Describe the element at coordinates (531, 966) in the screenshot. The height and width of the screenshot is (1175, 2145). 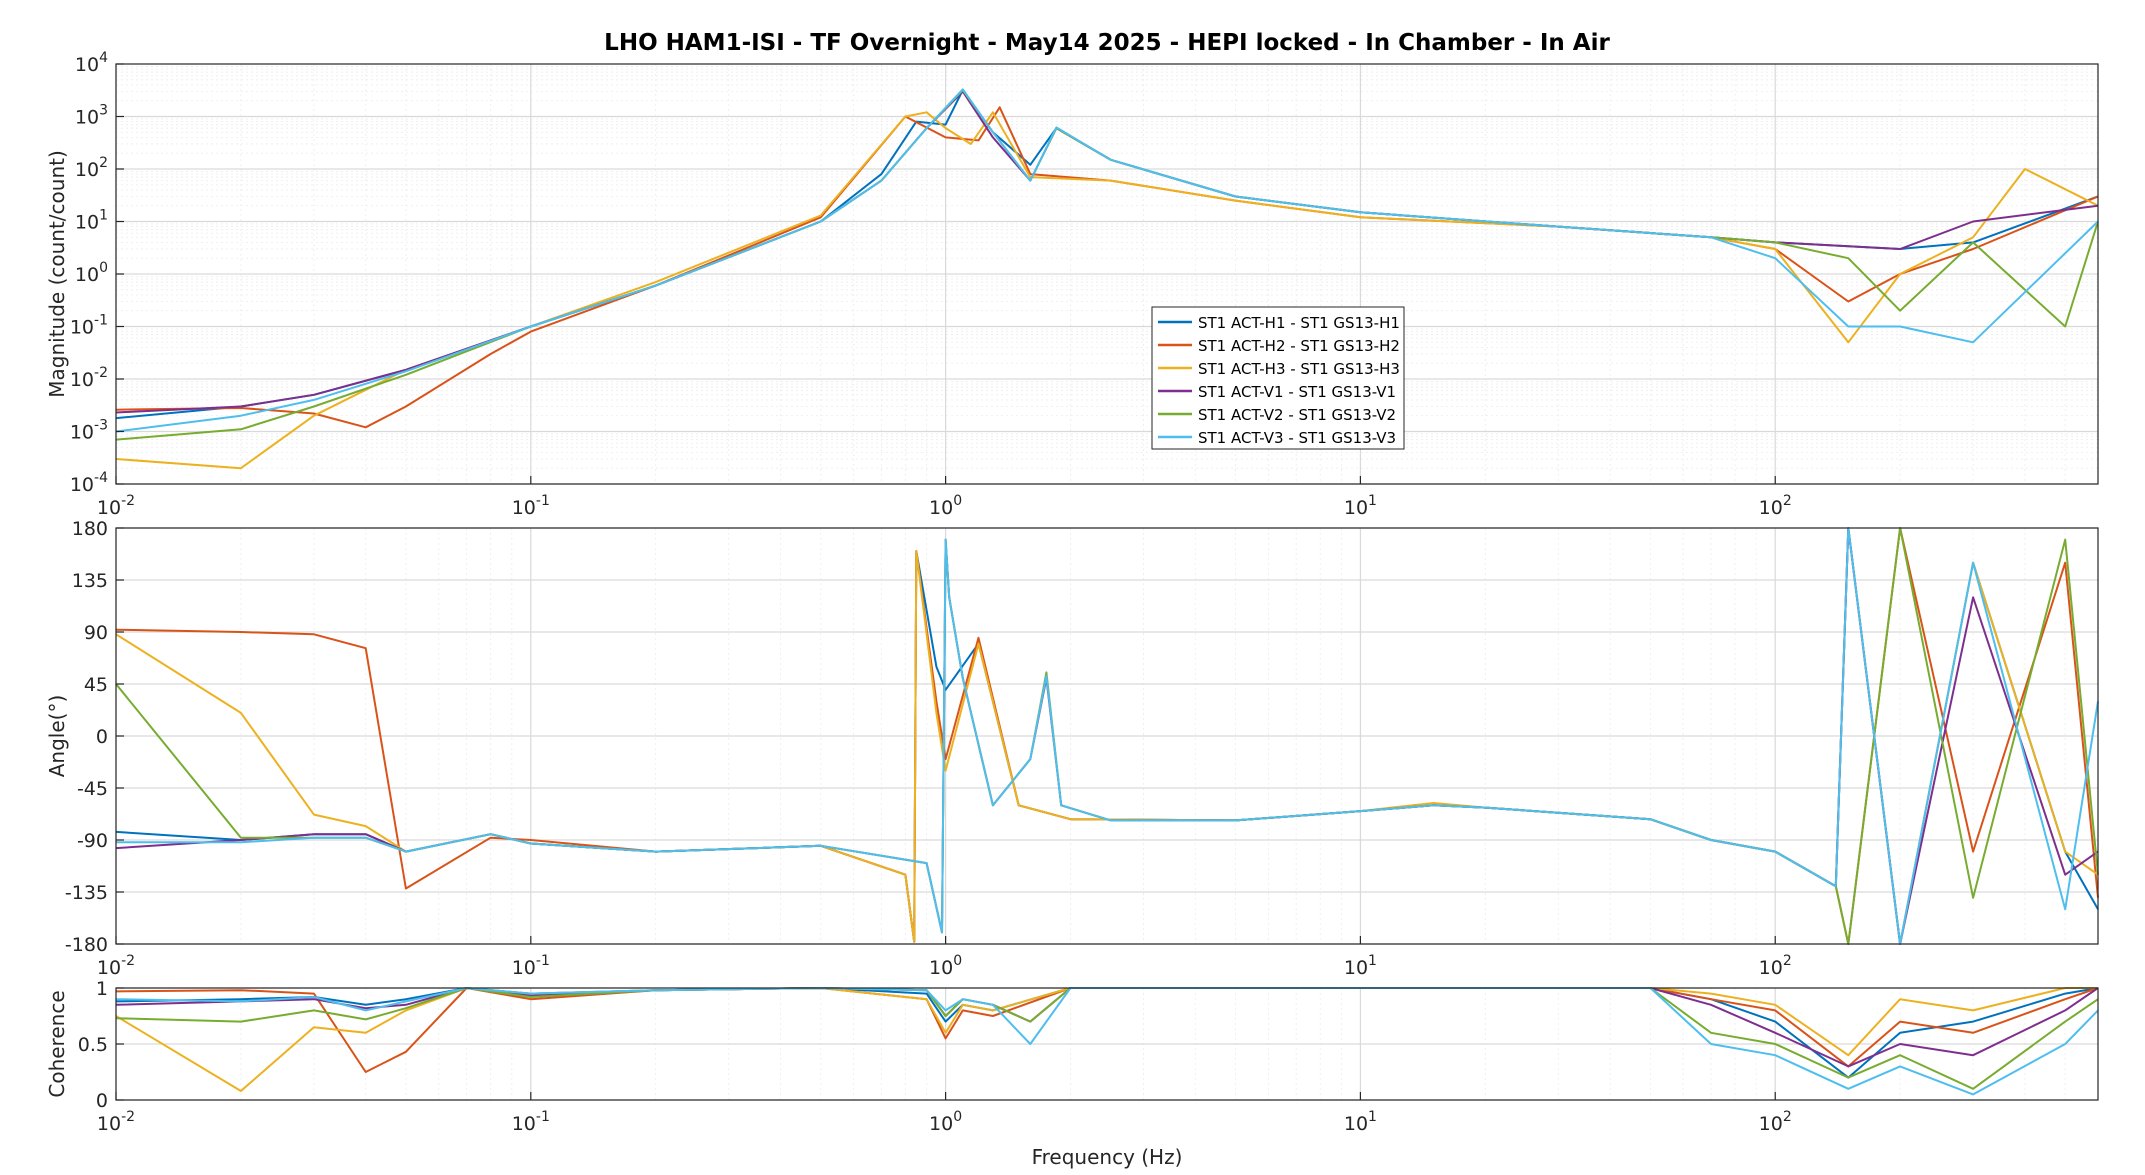
I see `phase-x-tick-label: 10⁻¹` at that location.